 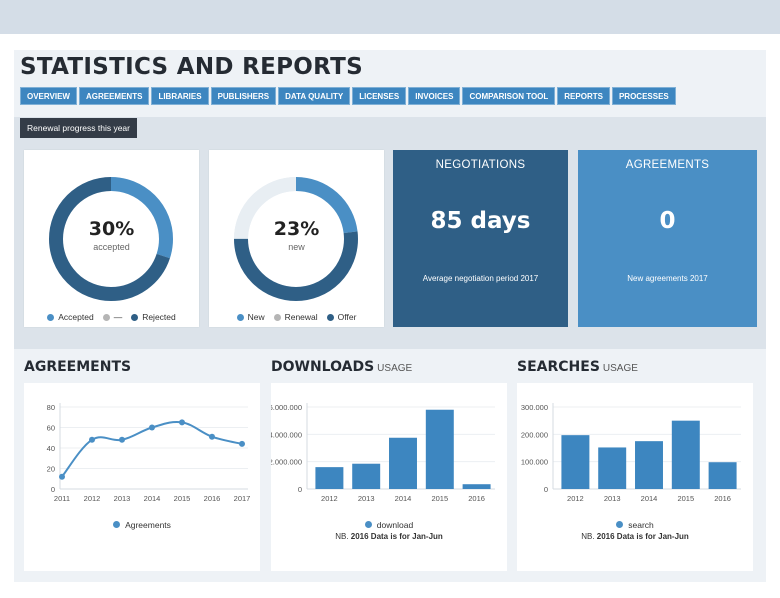 I want to click on searches-chart-x-tick-label: 2014, so click(x=649, y=498).